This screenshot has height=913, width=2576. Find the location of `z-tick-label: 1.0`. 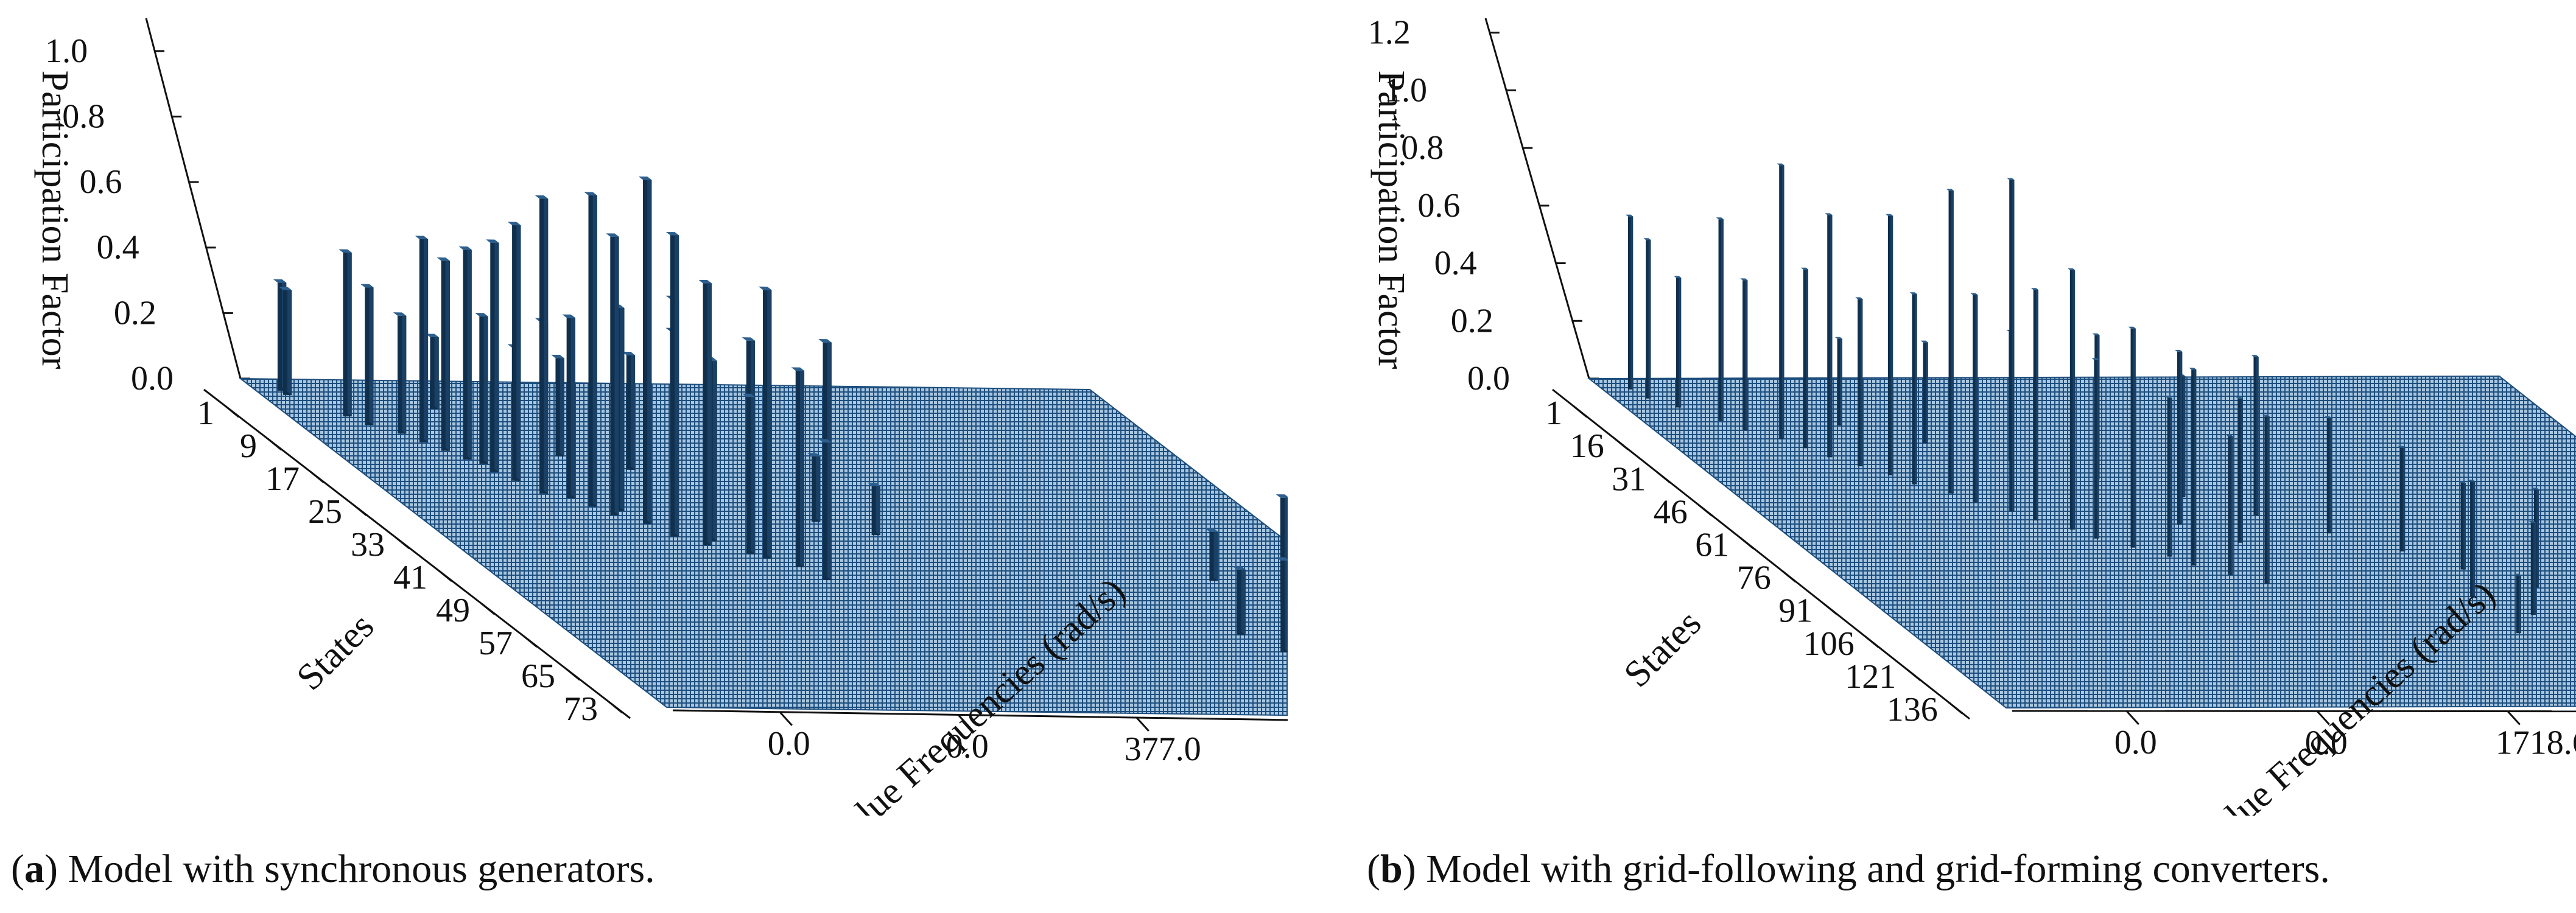

z-tick-label: 1.0 is located at coordinates (1406, 90).